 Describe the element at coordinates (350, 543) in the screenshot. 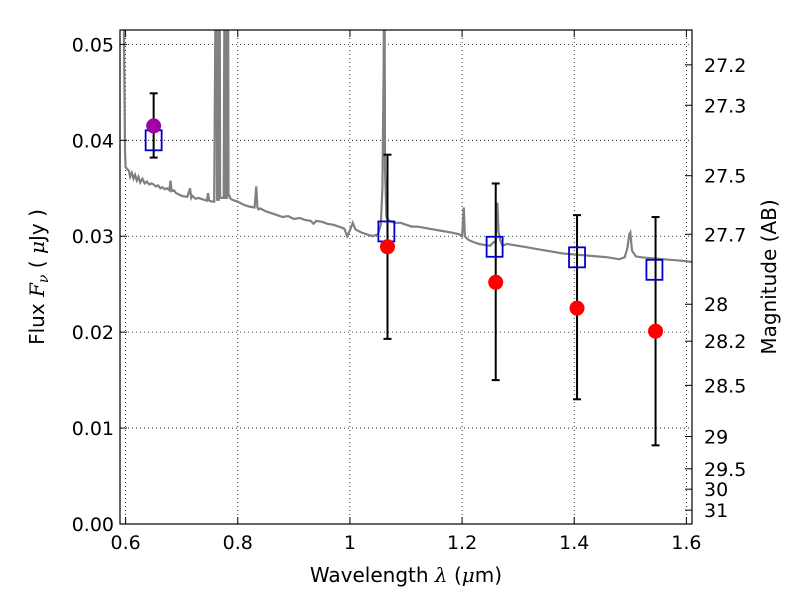

I see `x-tick-label: 1` at that location.